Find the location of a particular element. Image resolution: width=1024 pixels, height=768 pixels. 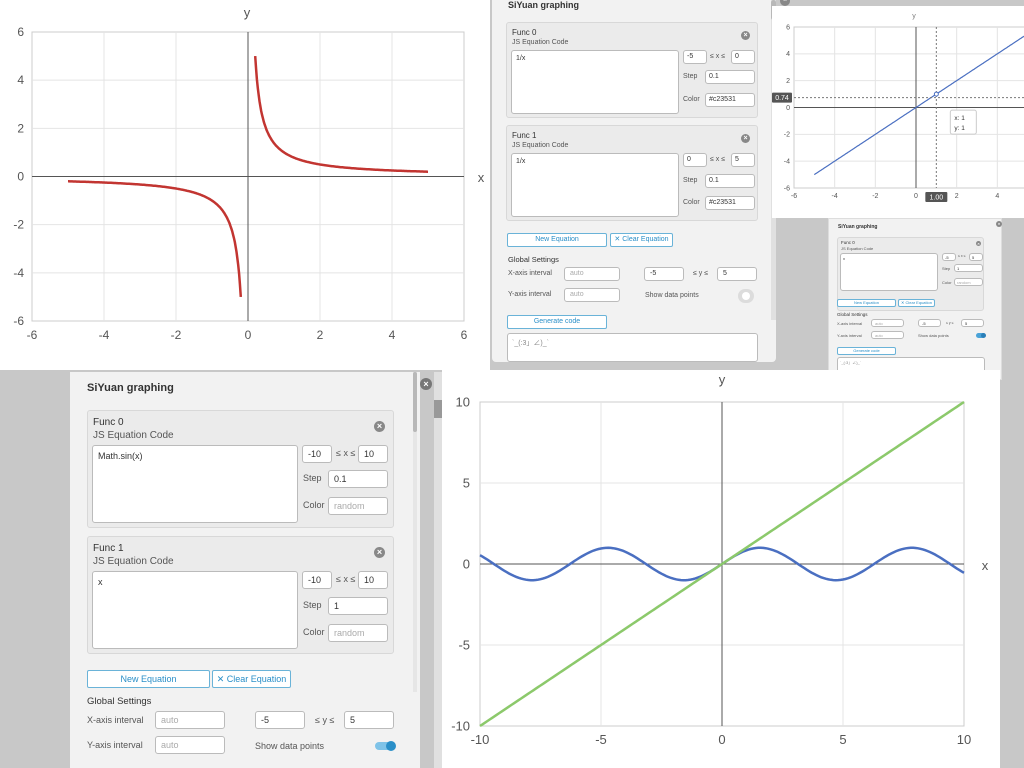

x-range-cond: ≤ x ≤ is located at coordinates (346, 453).